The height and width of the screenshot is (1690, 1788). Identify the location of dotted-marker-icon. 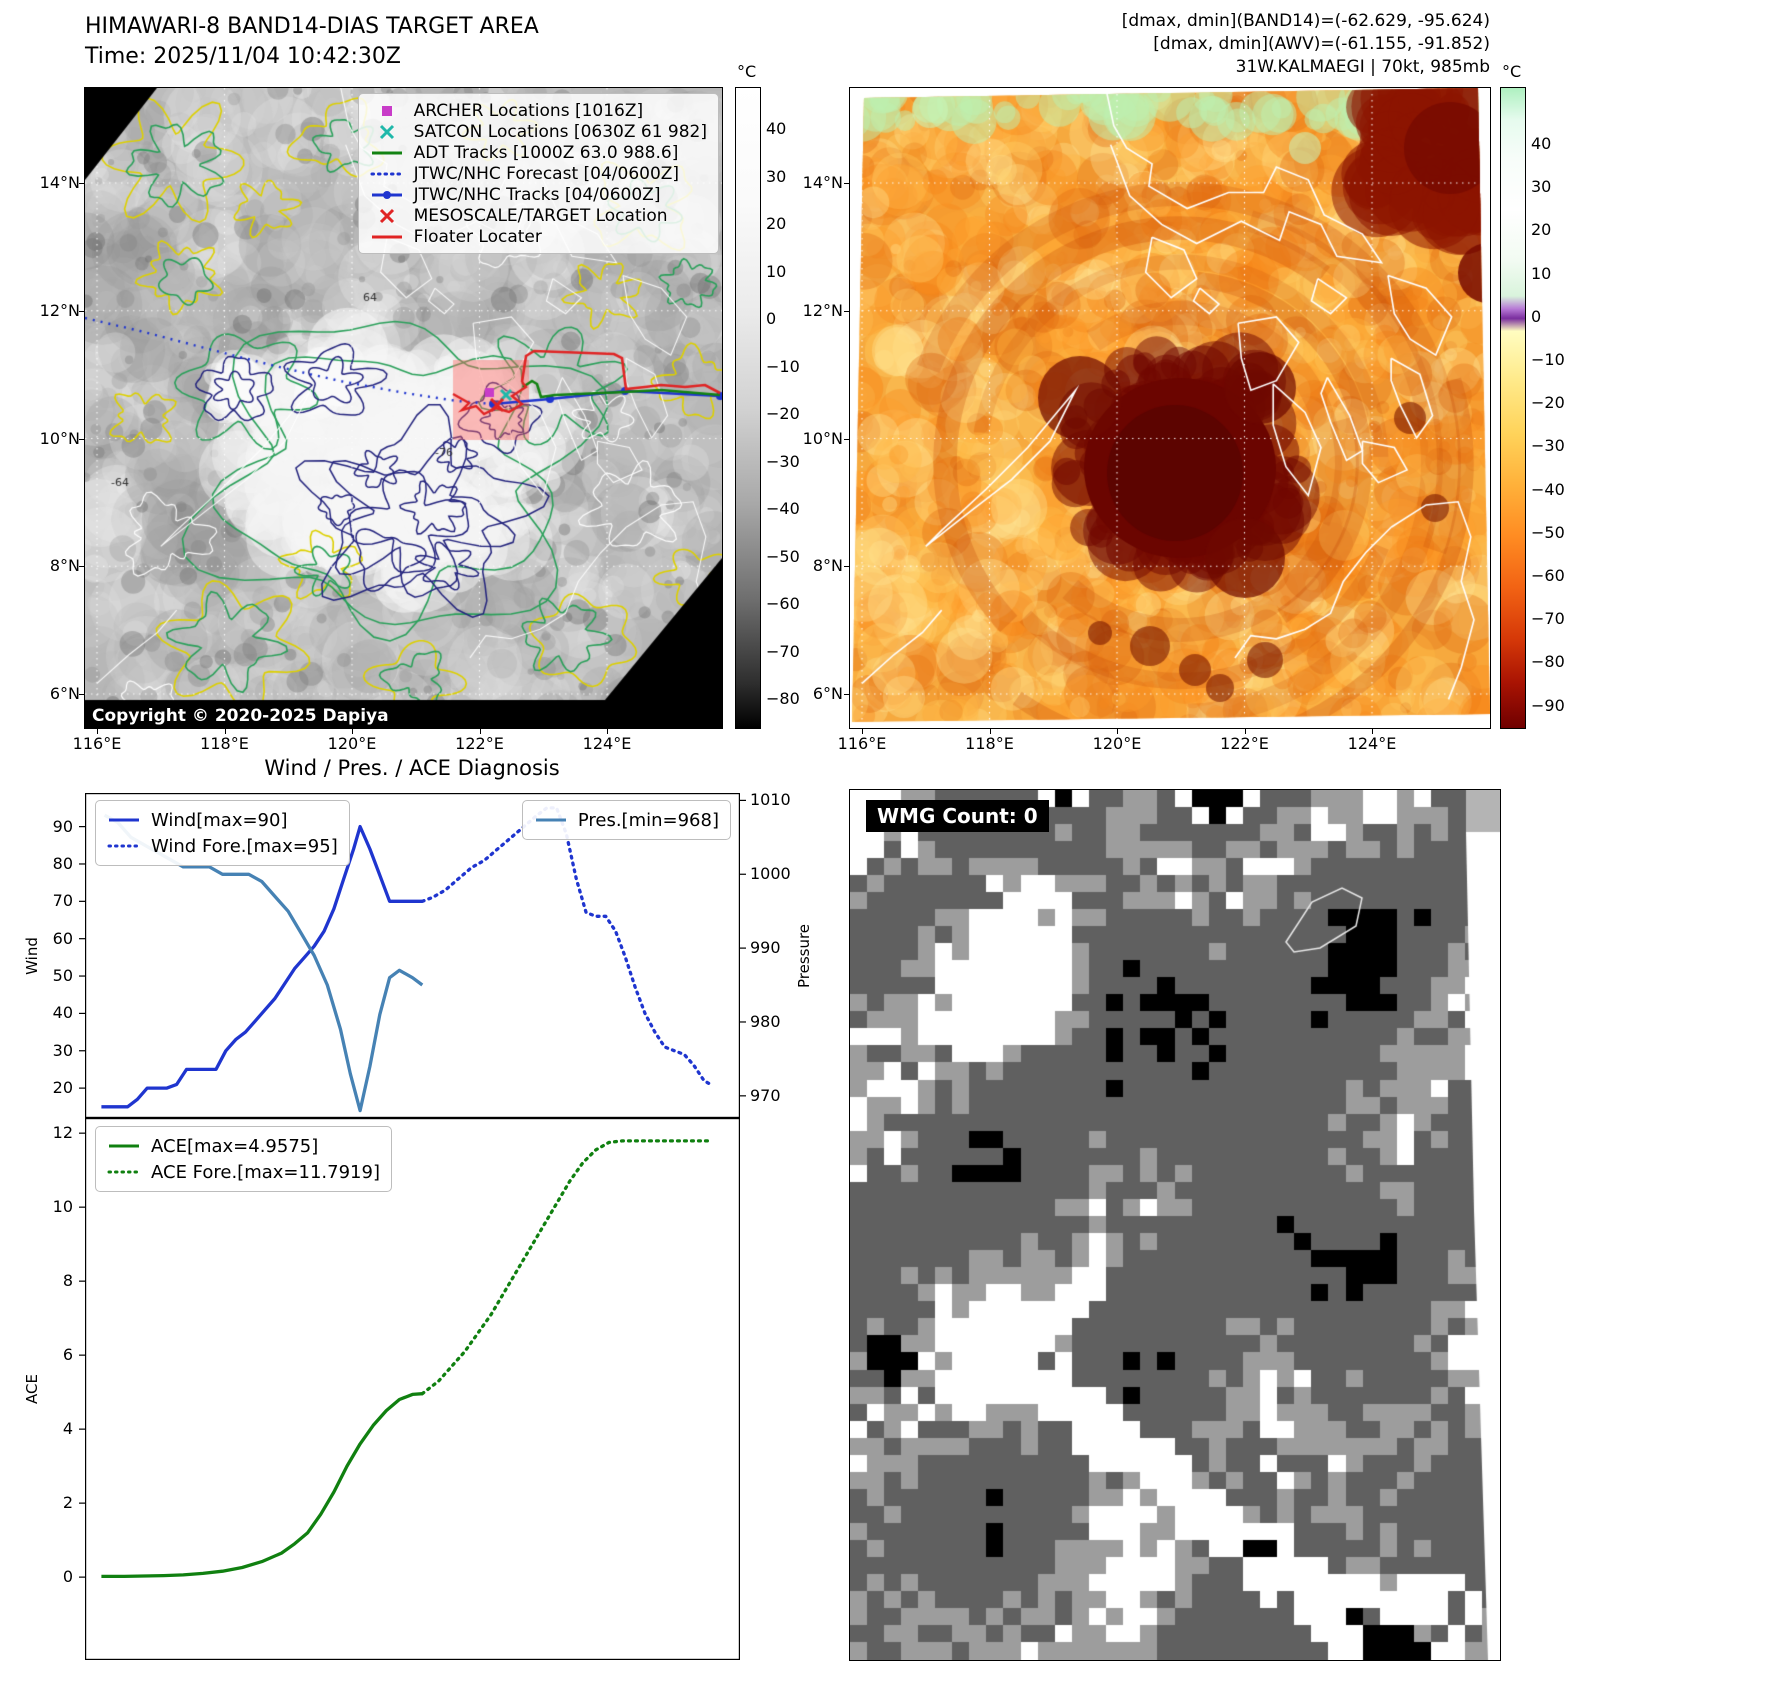
(388, 174).